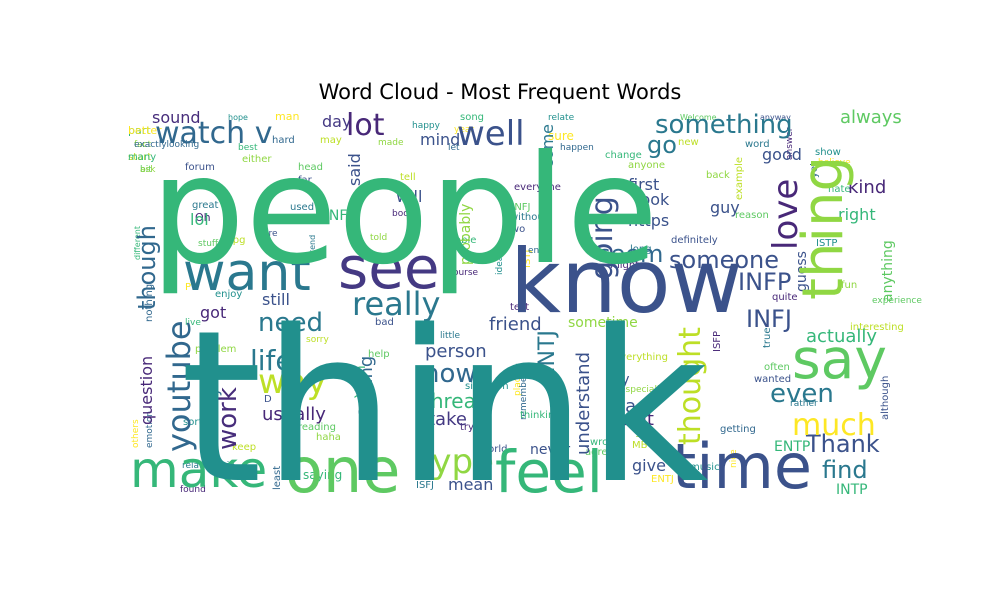  What do you see at coordinates (193, 323) in the screenshot?
I see `word-live: live` at bounding box center [193, 323].